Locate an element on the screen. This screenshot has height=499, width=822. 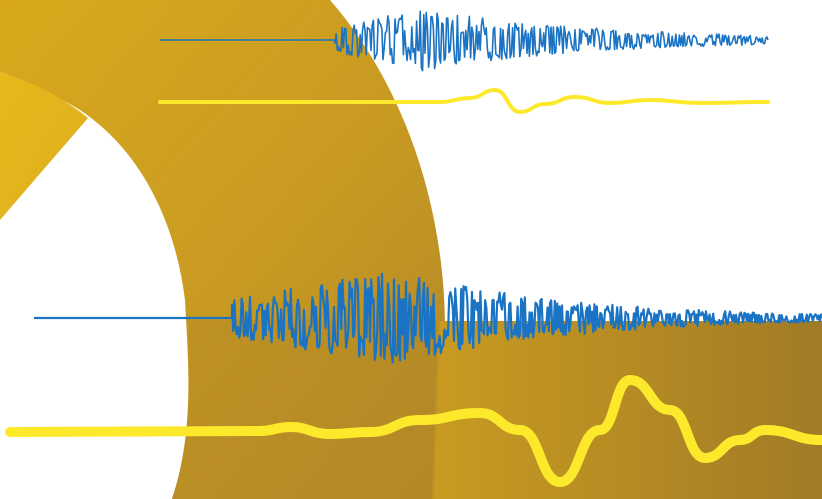
wave-trace-top is located at coordinates (464, 101).